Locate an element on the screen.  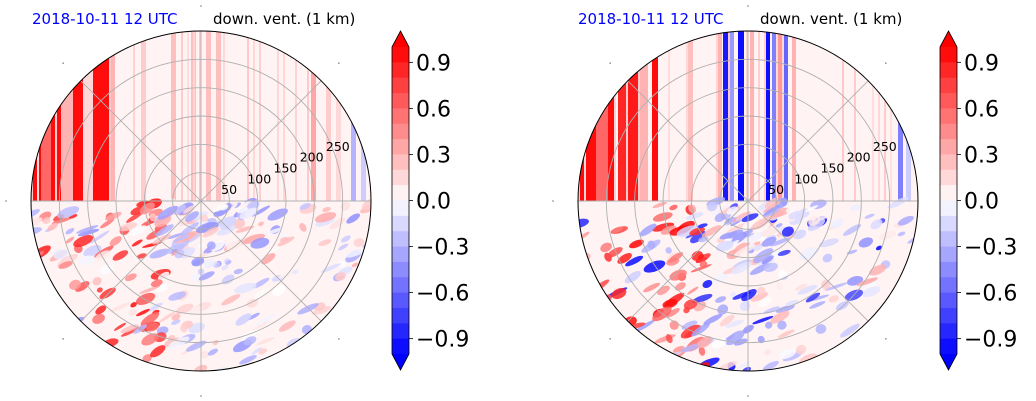
colorbar-left: −0.9 −0.6 −0.3 0.0 0.3 0.6 0.9 is located at coordinates (430, 200).